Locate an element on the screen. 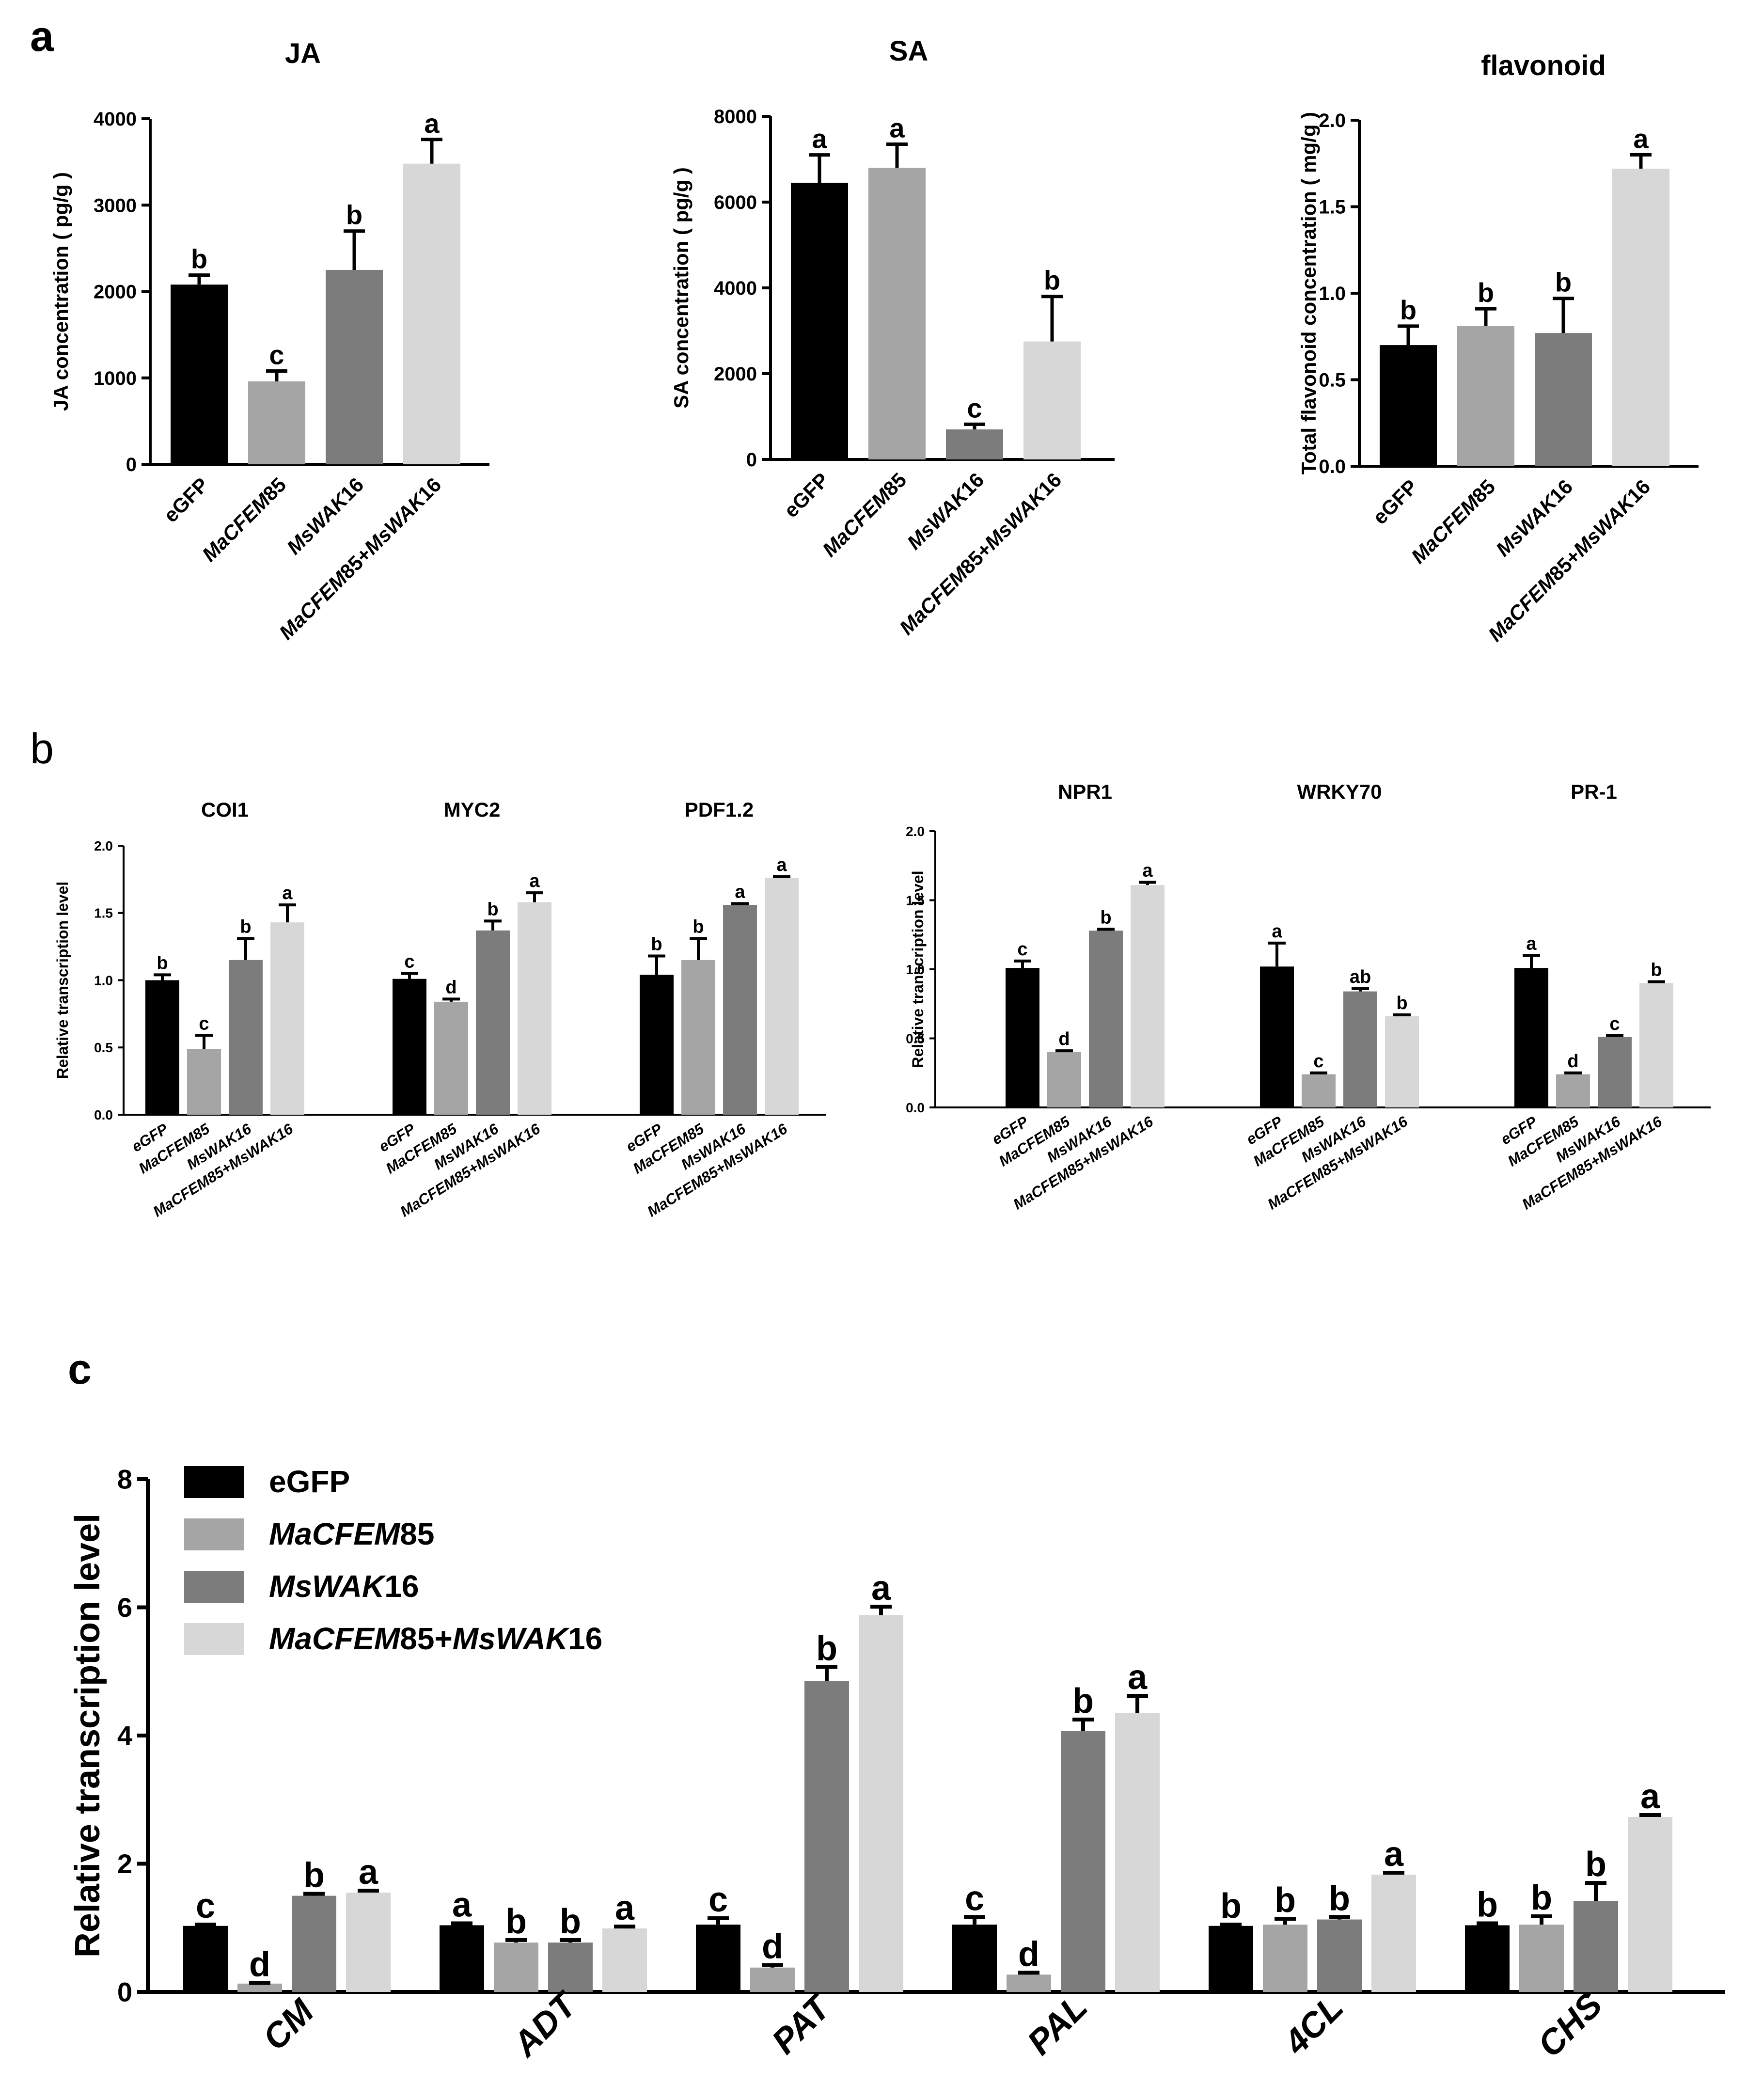 This screenshot has height=2100, width=1763. x-tick-label: MsWAK16 is located at coordinates (1534, 518).